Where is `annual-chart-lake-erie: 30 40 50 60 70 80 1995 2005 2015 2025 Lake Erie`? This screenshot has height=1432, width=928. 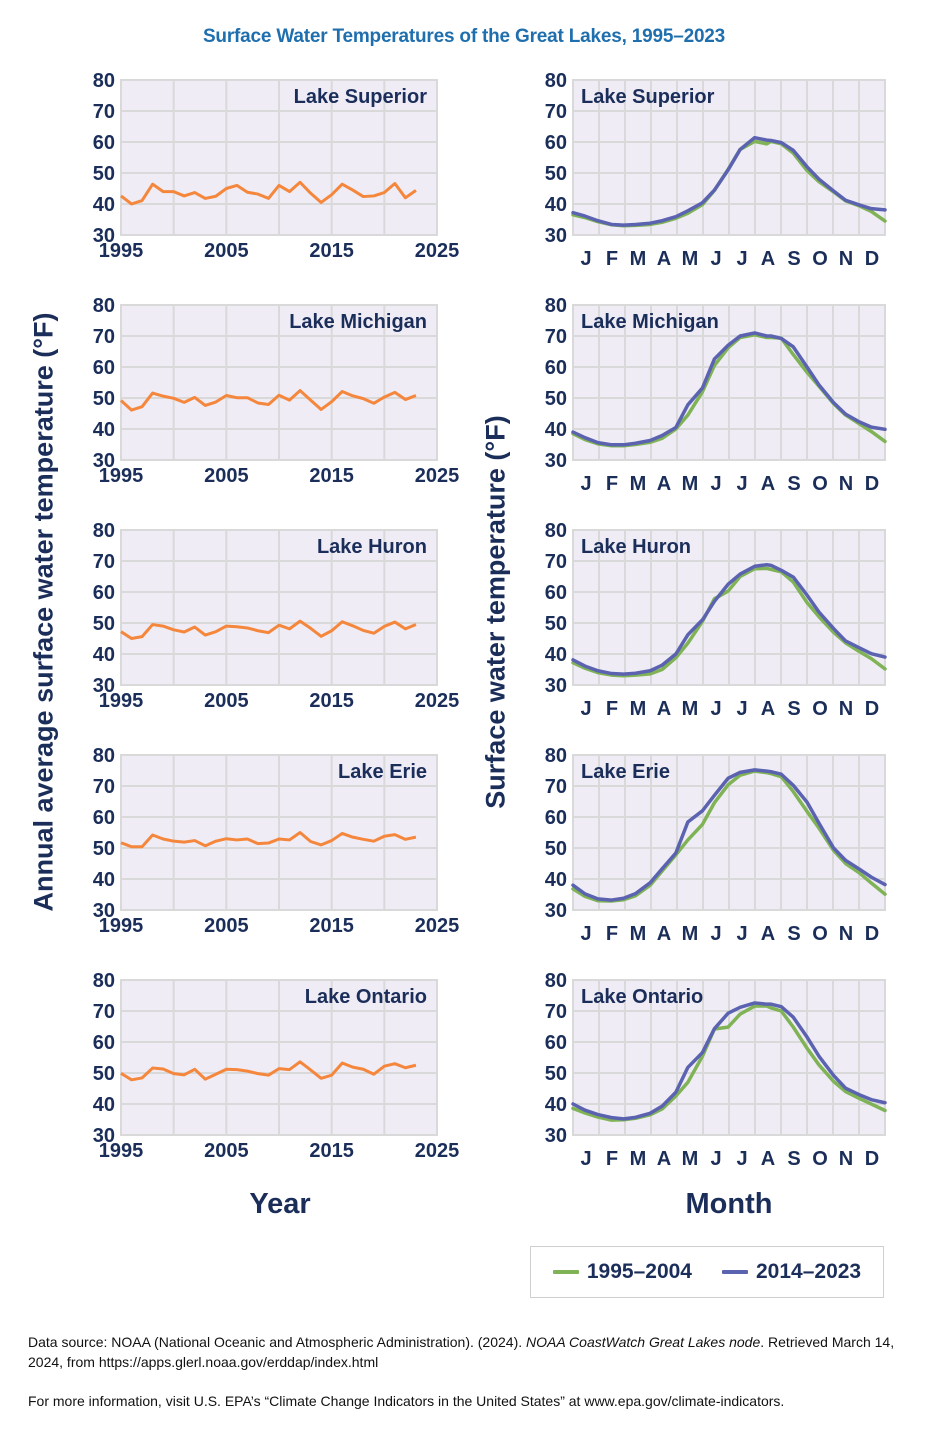 annual-chart-lake-erie: 30 40 50 60 70 80 1995 2005 2015 2025 Lake Erie is located at coordinates (276, 841).